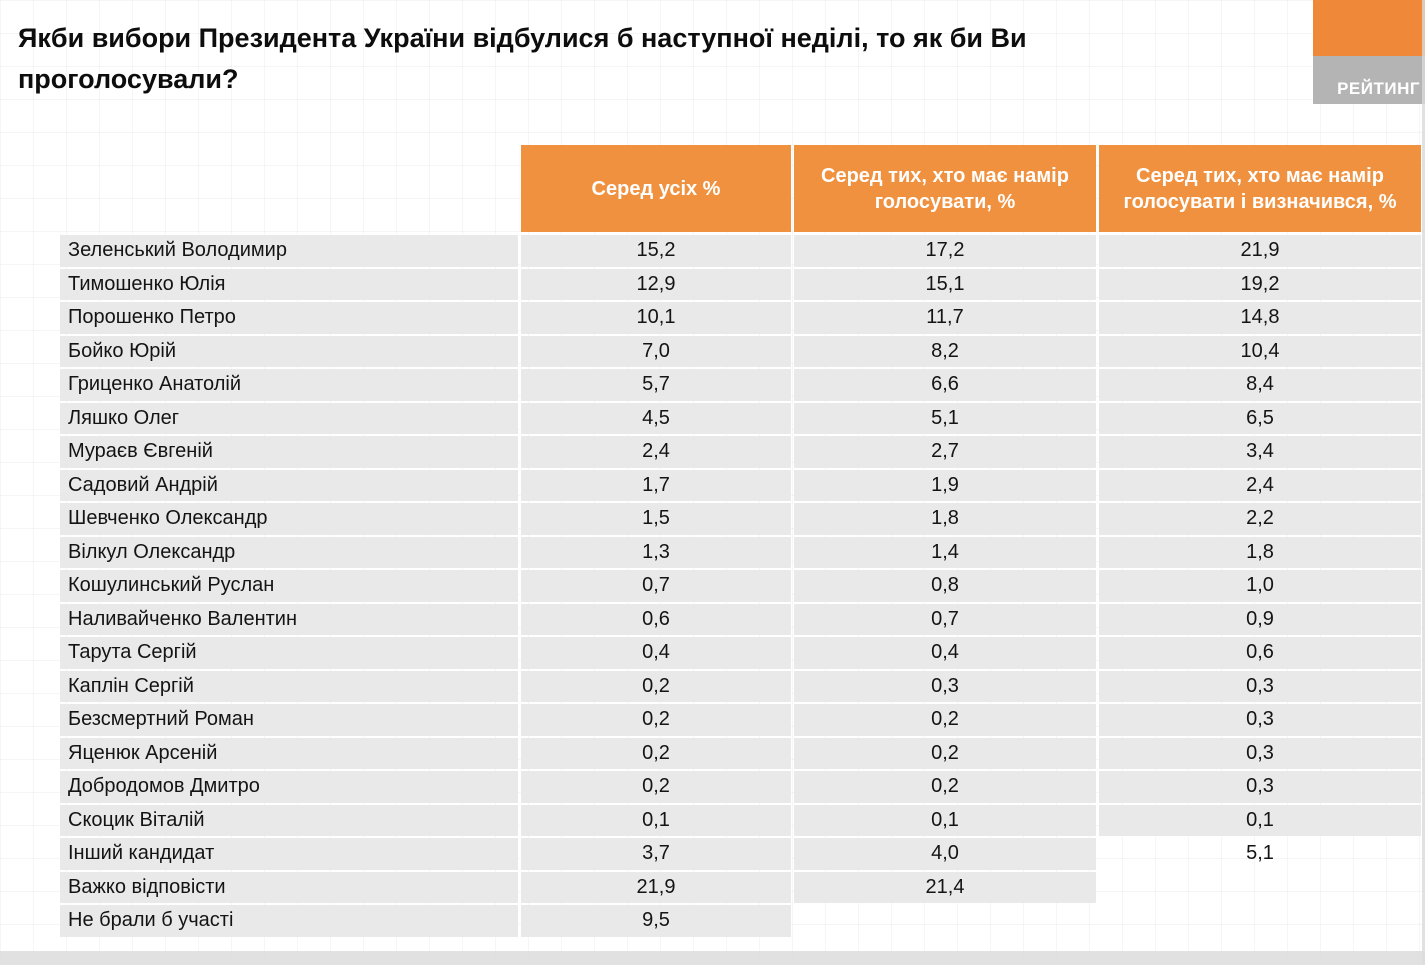  What do you see at coordinates (656, 188) in the screenshot?
I see `header-cell-among-all: Серед усіх %` at bounding box center [656, 188].